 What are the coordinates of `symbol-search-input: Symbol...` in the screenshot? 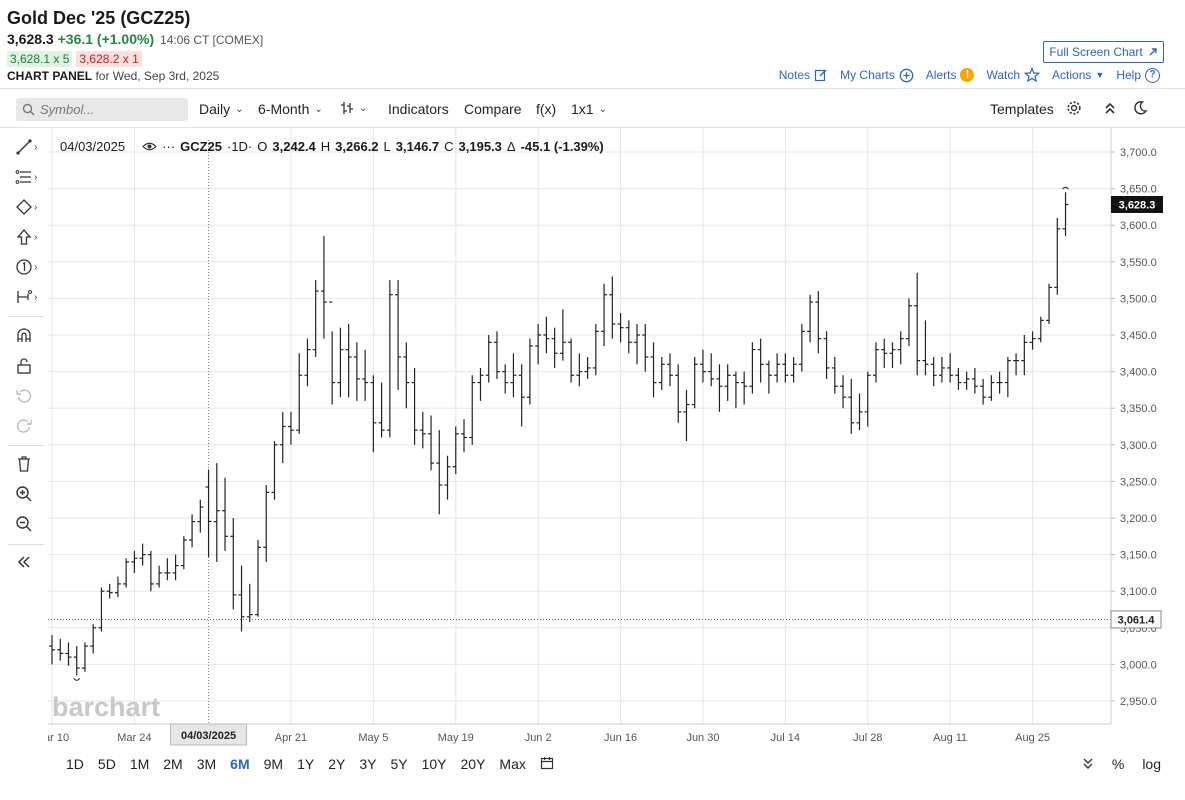 It's located at (102, 109).